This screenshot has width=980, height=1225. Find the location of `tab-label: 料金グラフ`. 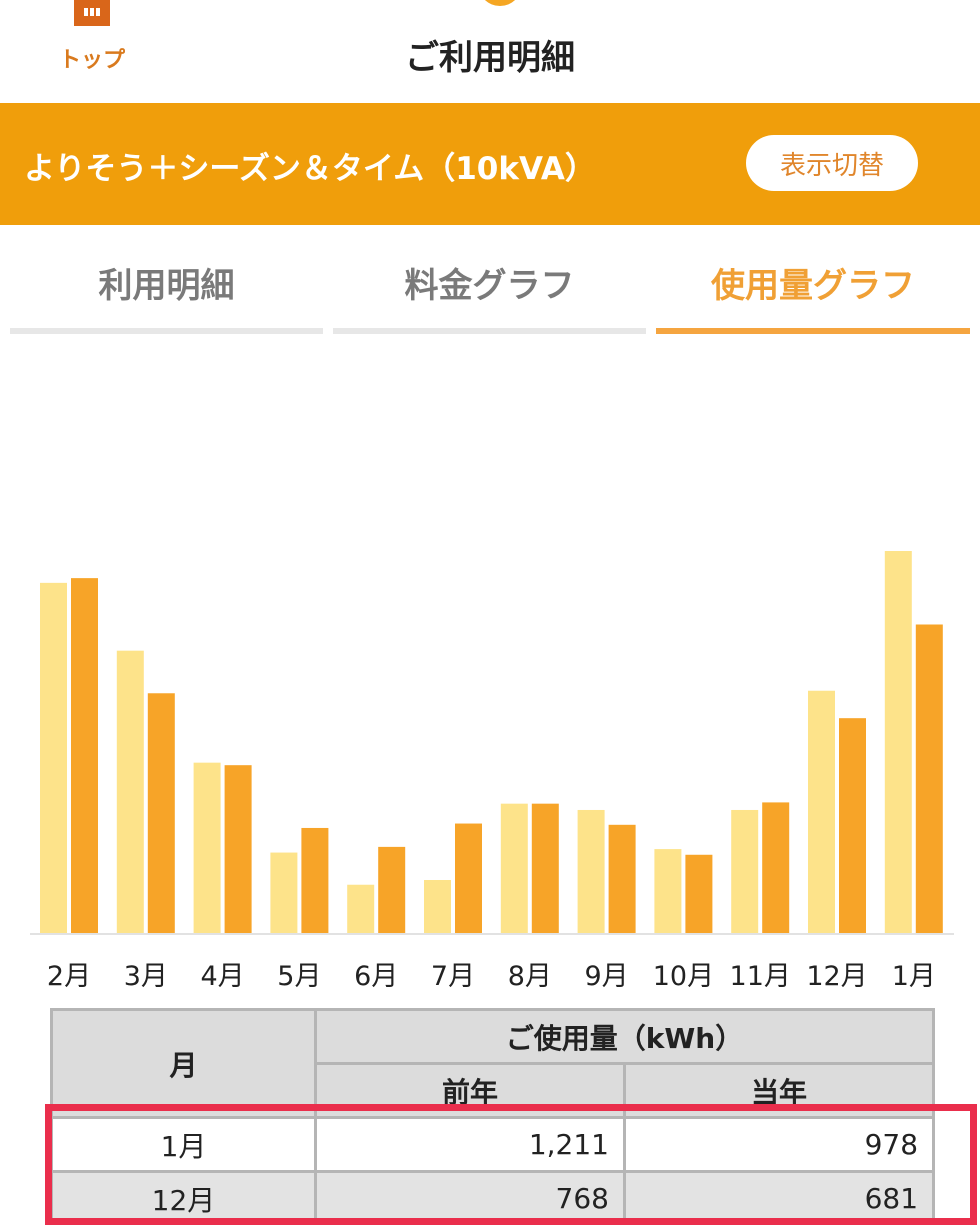

tab-label: 料金グラフ is located at coordinates (489, 286).